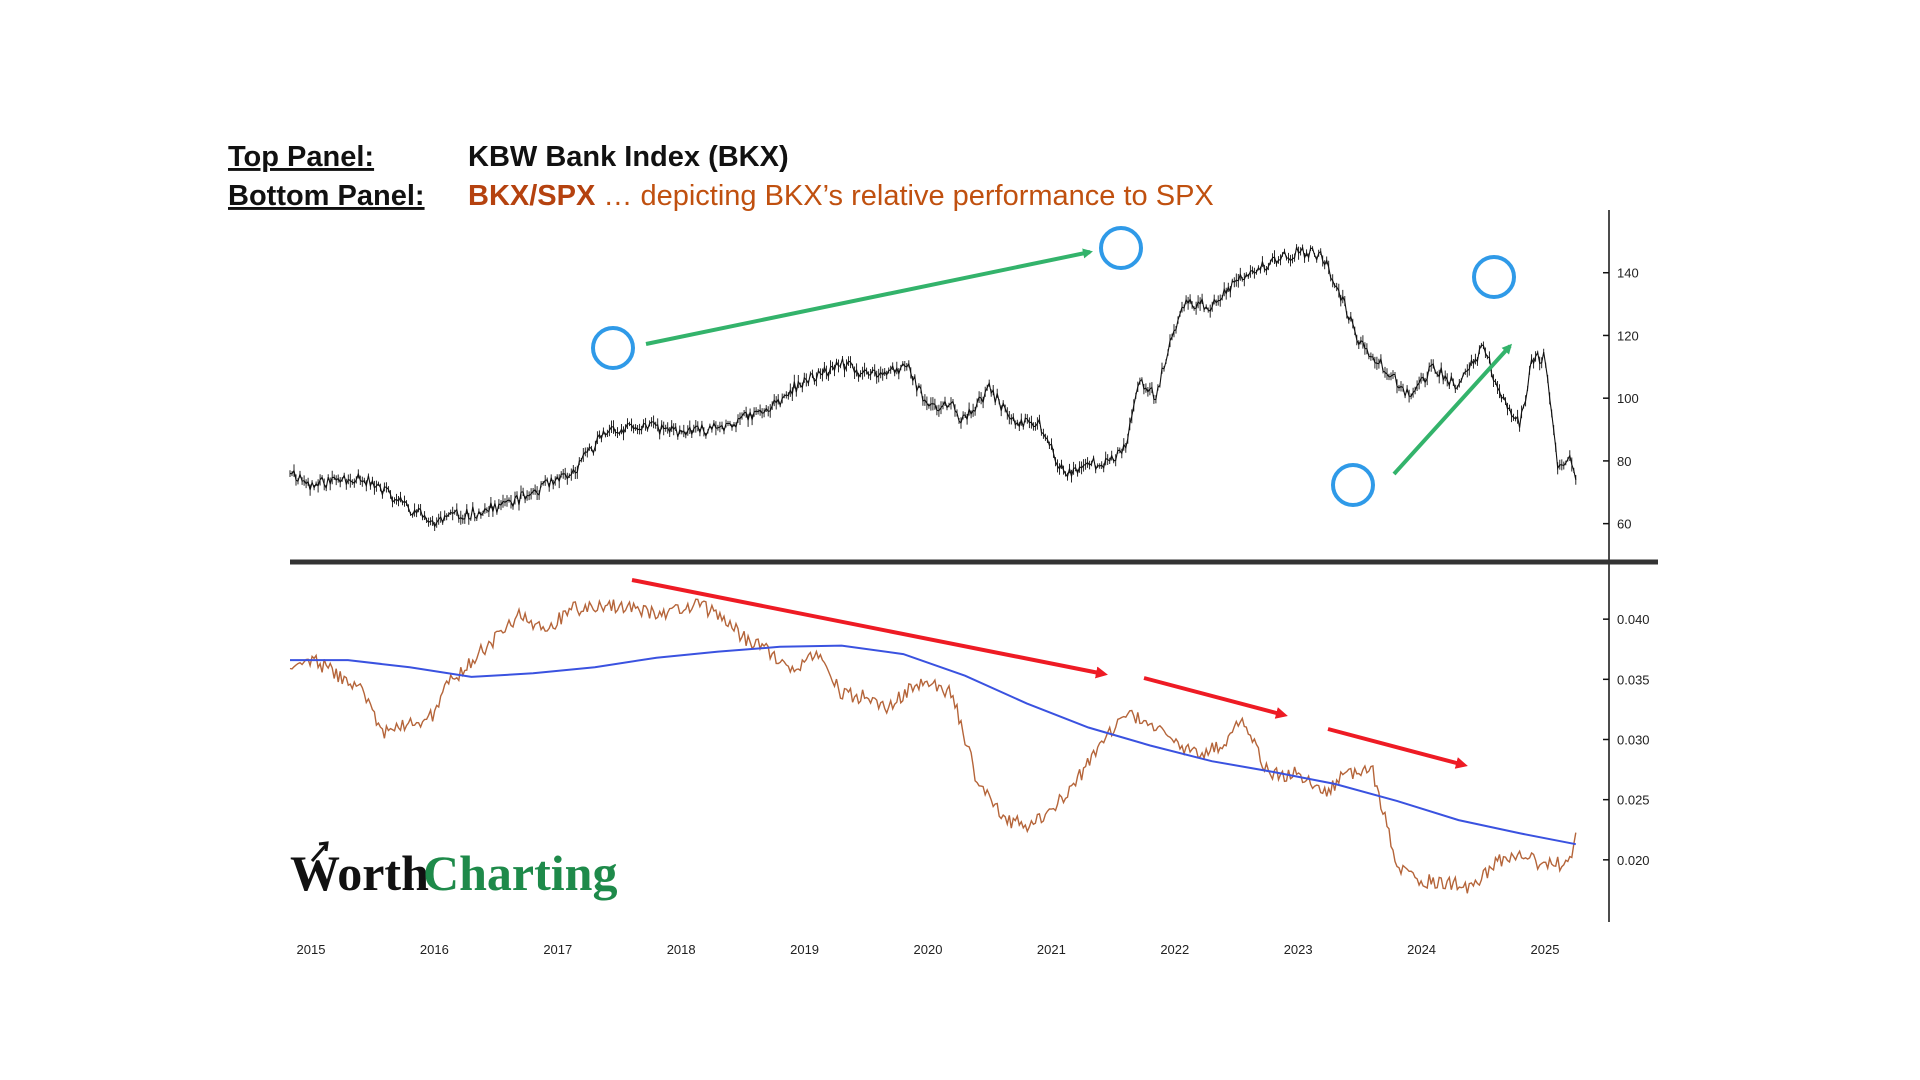 This screenshot has width=1920, height=1080. Describe the element at coordinates (681, 949) in the screenshot. I see `x-tick-label: 2018` at that location.